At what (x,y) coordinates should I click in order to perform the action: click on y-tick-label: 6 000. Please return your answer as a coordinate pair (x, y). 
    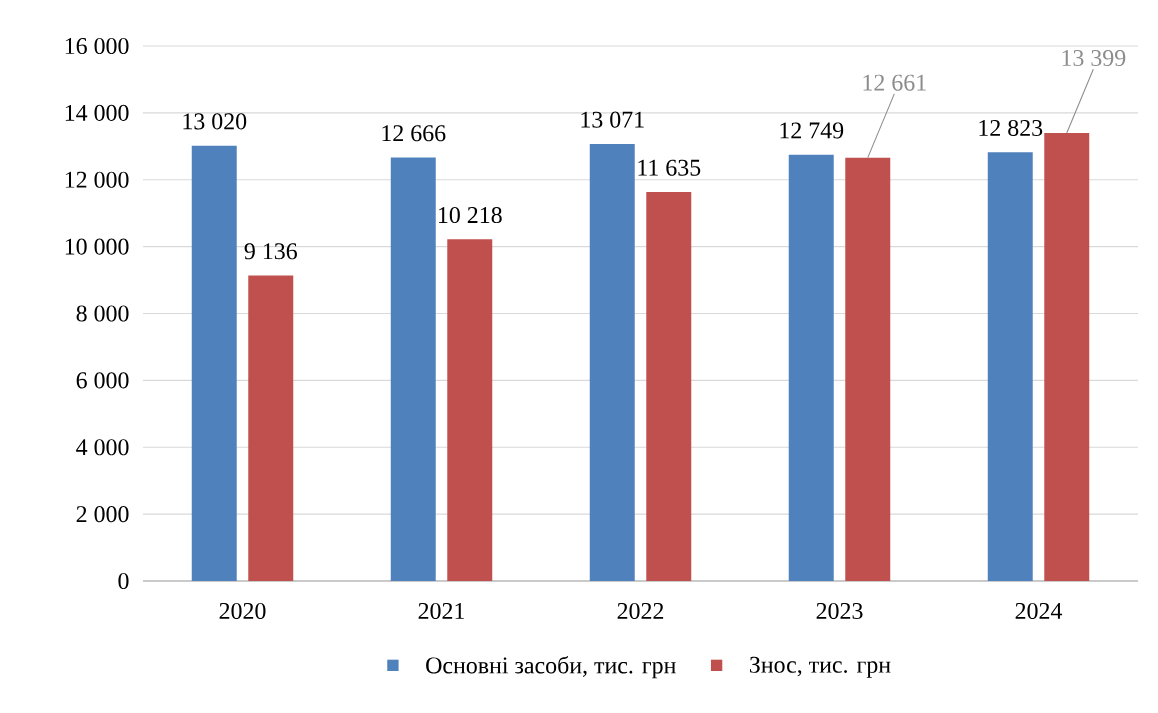
    Looking at the image, I should click on (102, 380).